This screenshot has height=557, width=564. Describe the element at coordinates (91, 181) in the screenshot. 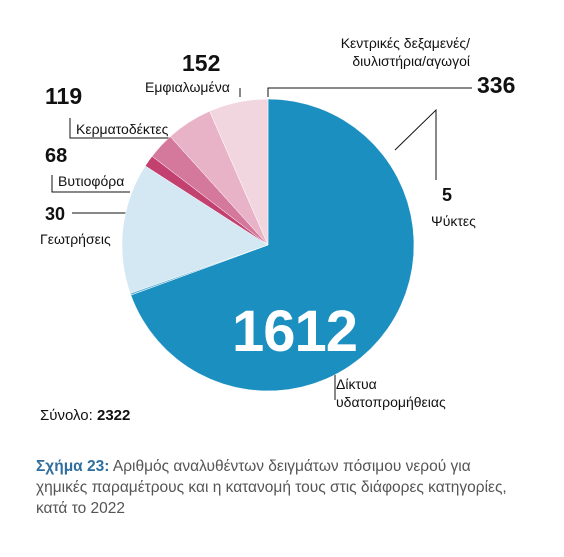

I see `category-label: Βυτιοφόρα` at that location.